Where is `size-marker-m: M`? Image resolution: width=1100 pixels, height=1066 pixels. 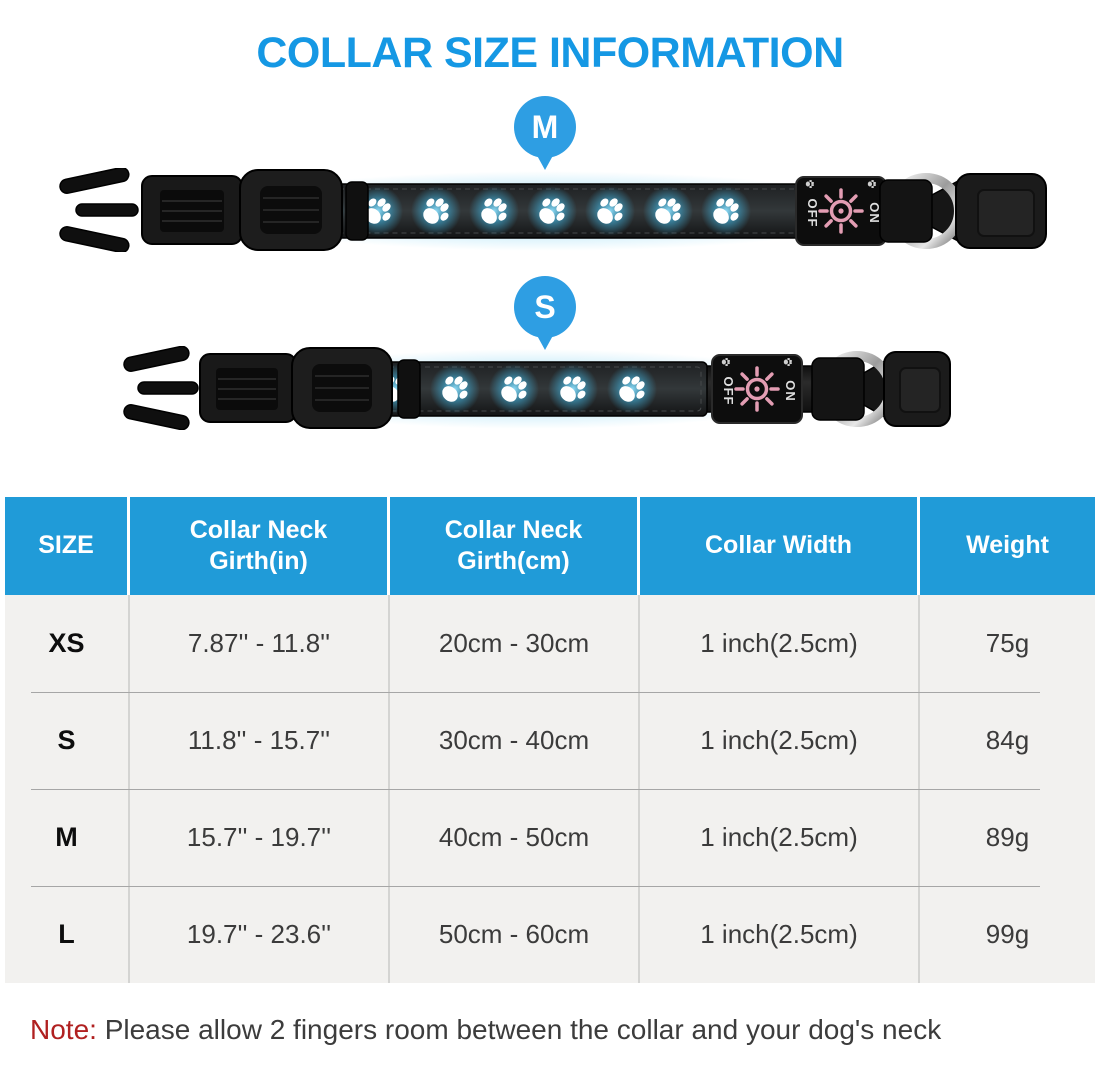
size-marker-m: M is located at coordinates (545, 127).